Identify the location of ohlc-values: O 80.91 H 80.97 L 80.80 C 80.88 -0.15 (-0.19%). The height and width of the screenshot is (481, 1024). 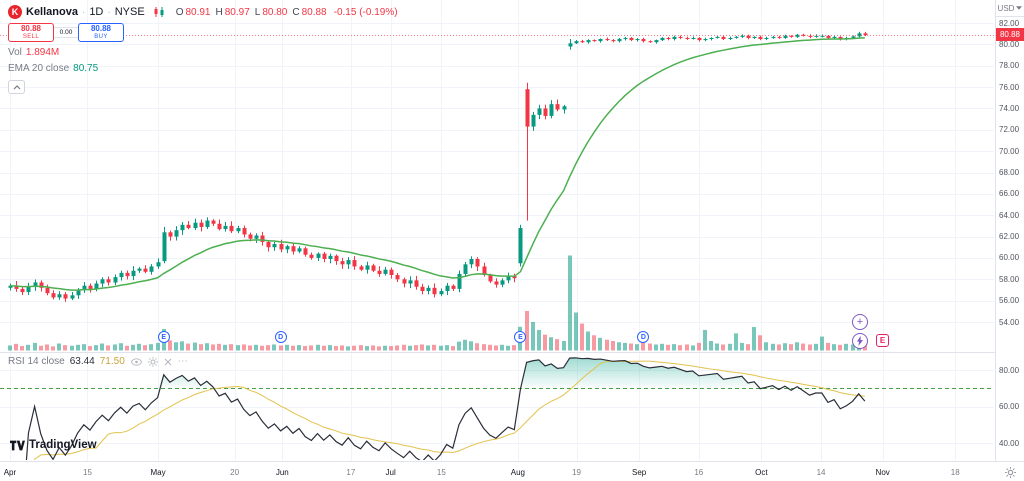
(288, 12).